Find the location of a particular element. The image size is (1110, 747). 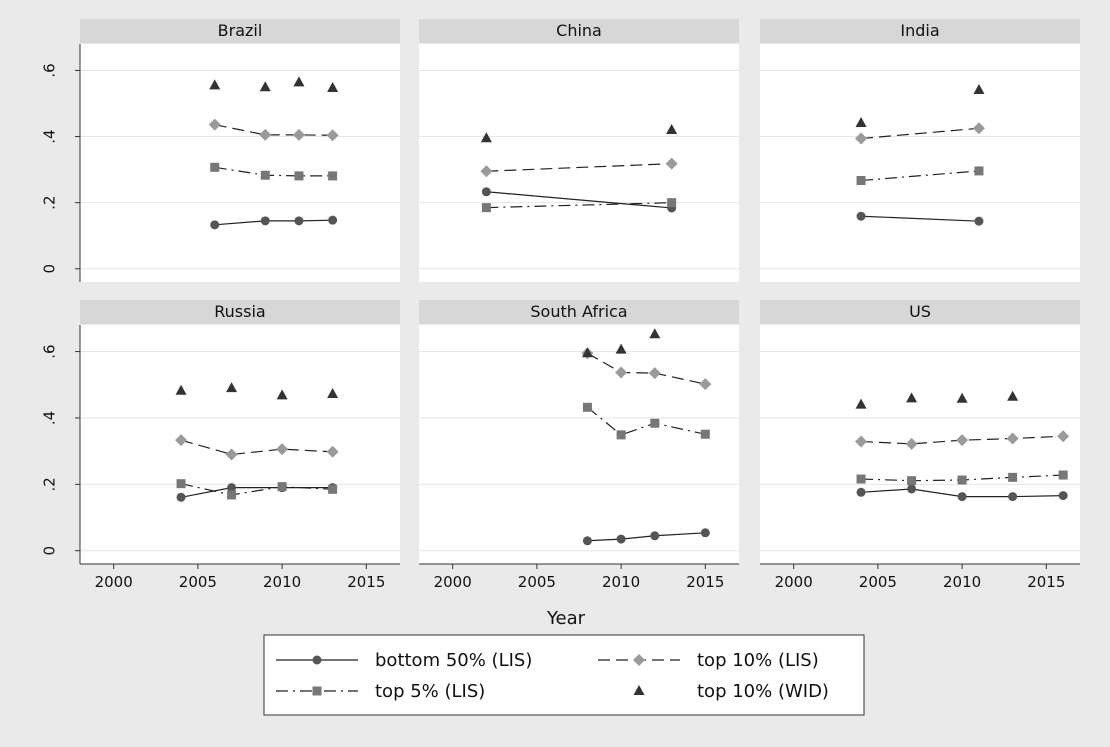

y-tick-label: .2 is located at coordinates (50, 203).